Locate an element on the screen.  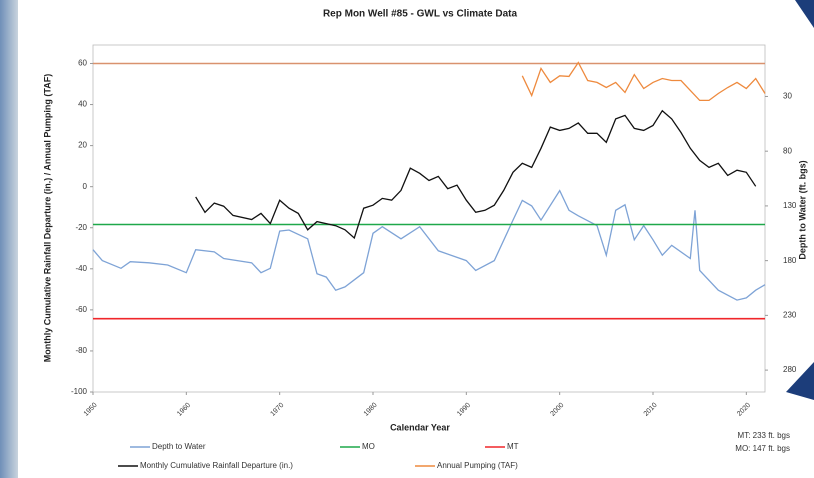
y-tick-label: 60 is located at coordinates (82, 63).